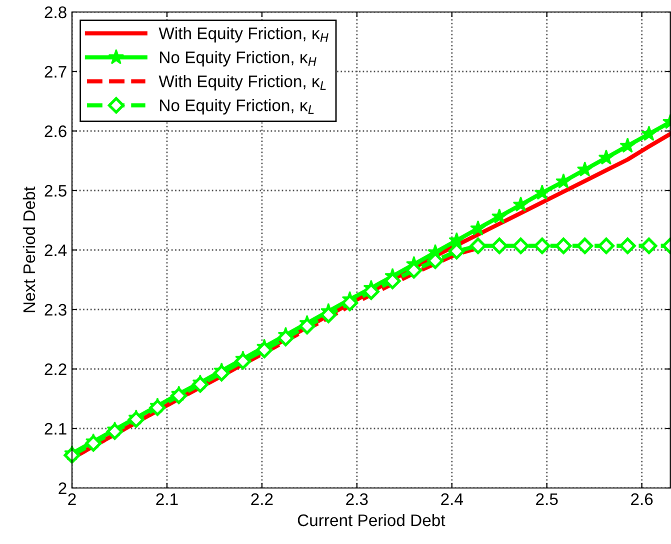 The height and width of the screenshot is (544, 671). I want to click on y-tick-label: 2.6, so click(55, 131).